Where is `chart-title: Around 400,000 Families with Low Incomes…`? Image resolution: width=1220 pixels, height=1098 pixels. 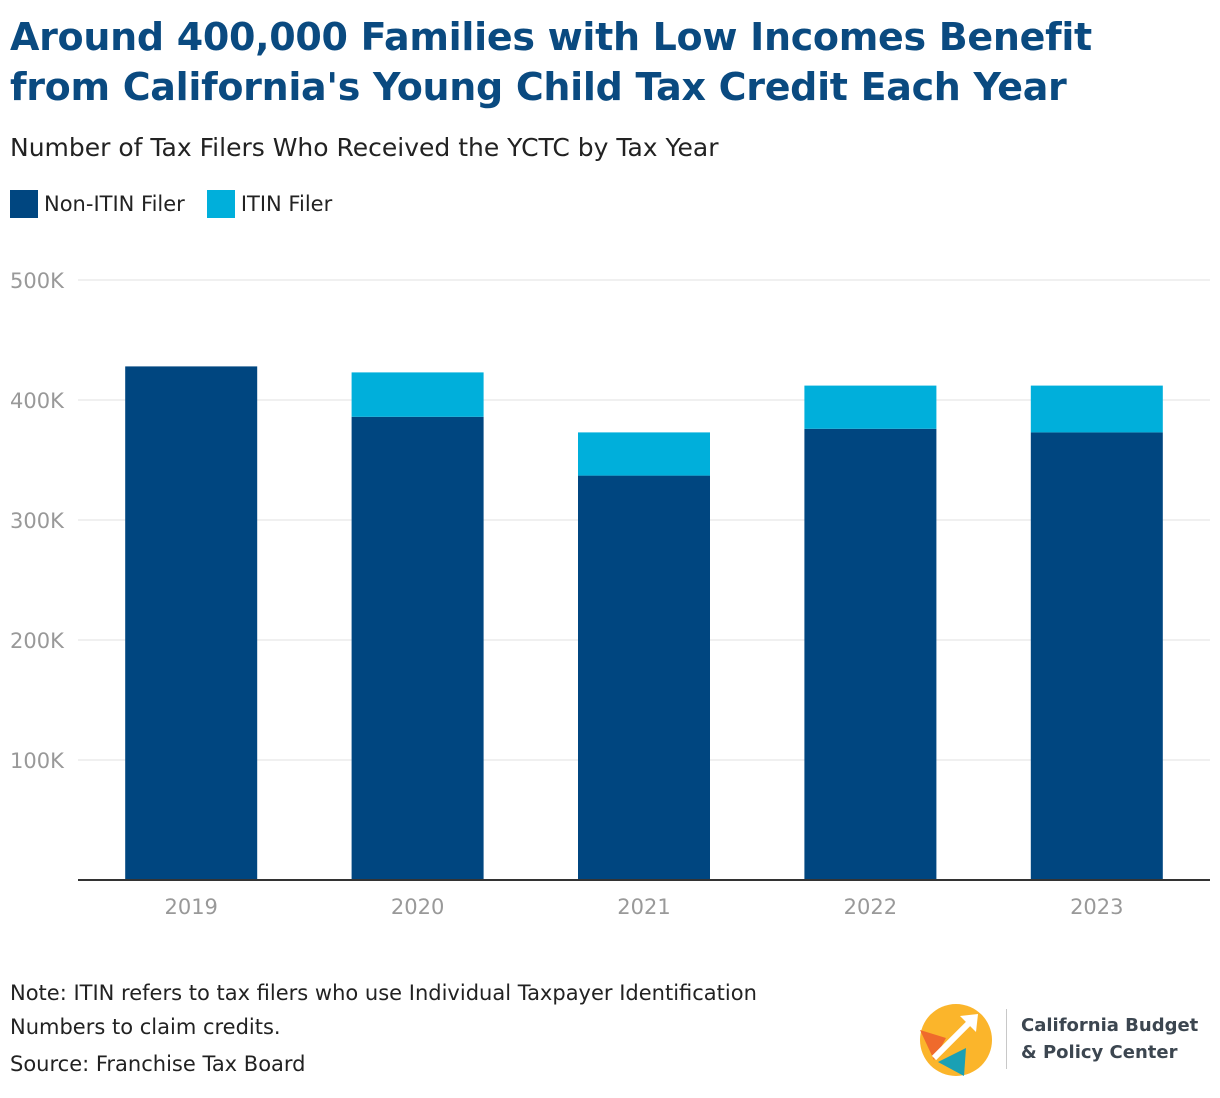
chart-title: Around 400,000 Families with Low Incomes… is located at coordinates (610, 62).